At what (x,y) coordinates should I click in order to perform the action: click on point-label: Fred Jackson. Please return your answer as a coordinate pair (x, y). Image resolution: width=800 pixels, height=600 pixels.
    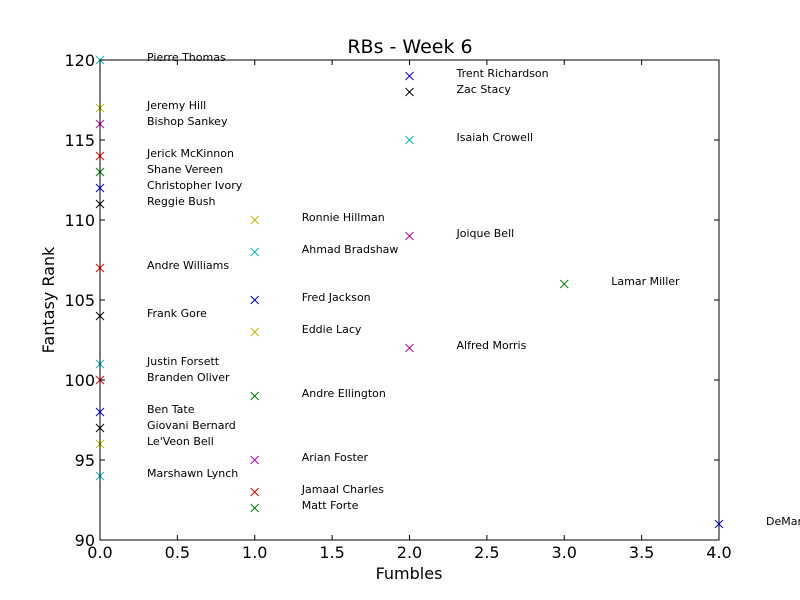
    Looking at the image, I should click on (336, 297).